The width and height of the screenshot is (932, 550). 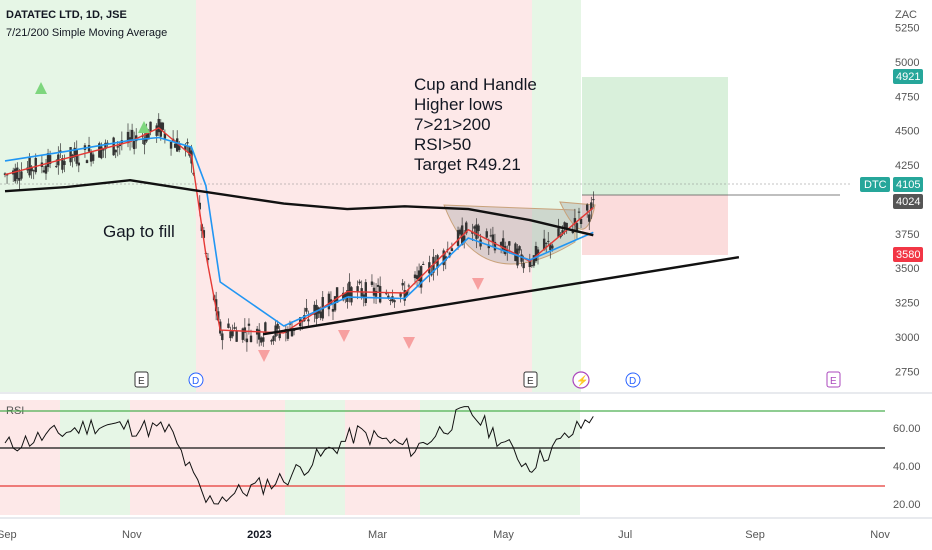 What do you see at coordinates (875, 184) in the screenshot?
I see `symbol-badge` at bounding box center [875, 184].